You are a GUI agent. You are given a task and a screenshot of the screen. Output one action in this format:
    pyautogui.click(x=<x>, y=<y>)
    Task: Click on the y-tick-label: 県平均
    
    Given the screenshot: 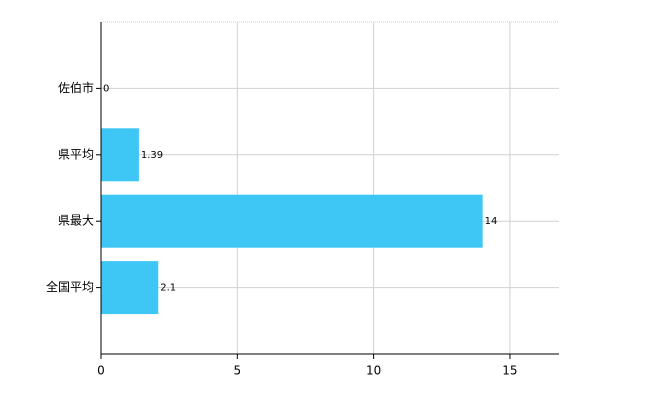 What is the action you would take?
    pyautogui.click(x=76, y=154)
    